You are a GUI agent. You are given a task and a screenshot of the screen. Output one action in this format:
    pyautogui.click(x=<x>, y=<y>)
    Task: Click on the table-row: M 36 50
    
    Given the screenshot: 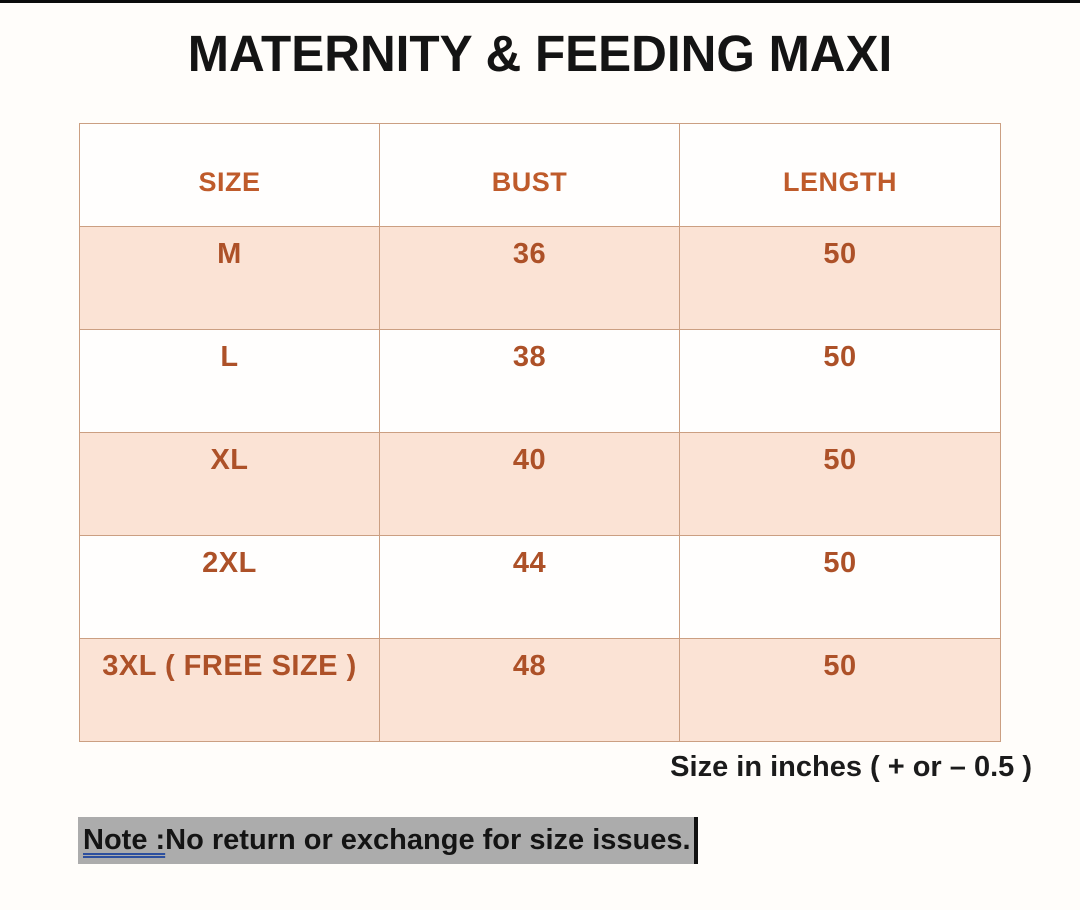 What is the action you would take?
    pyautogui.click(x=540, y=278)
    